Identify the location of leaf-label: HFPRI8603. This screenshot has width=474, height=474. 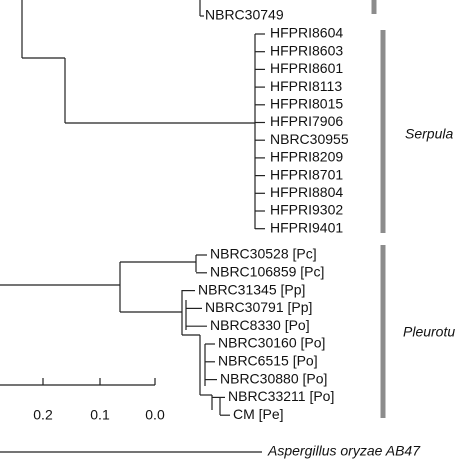
(306, 50).